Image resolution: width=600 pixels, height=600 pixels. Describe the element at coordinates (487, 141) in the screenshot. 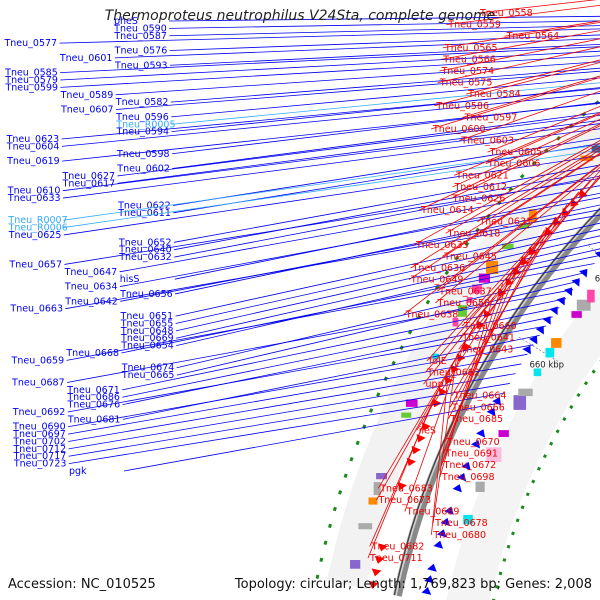

I see `reverse-gene-label: Tneu_0603` at that location.